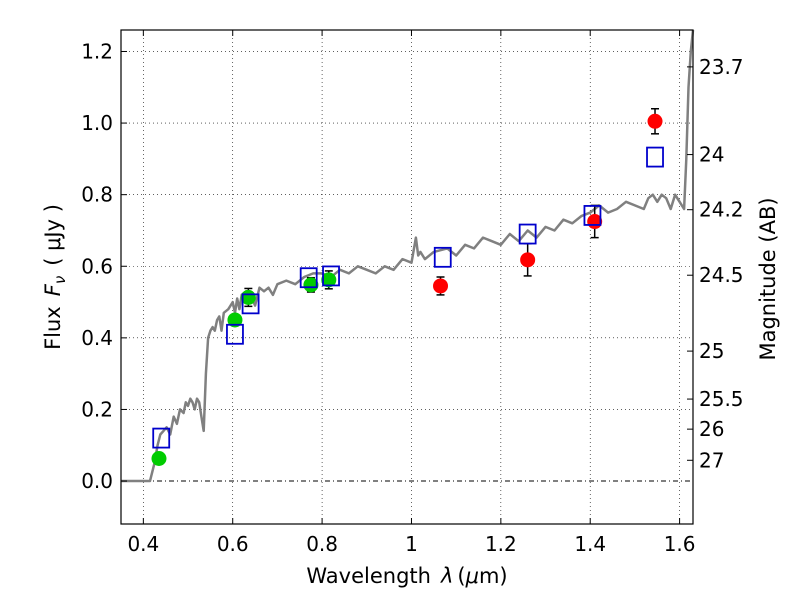 This screenshot has height=600, width=800. I want to click on x-tick-label: 1.6, so click(680, 544).